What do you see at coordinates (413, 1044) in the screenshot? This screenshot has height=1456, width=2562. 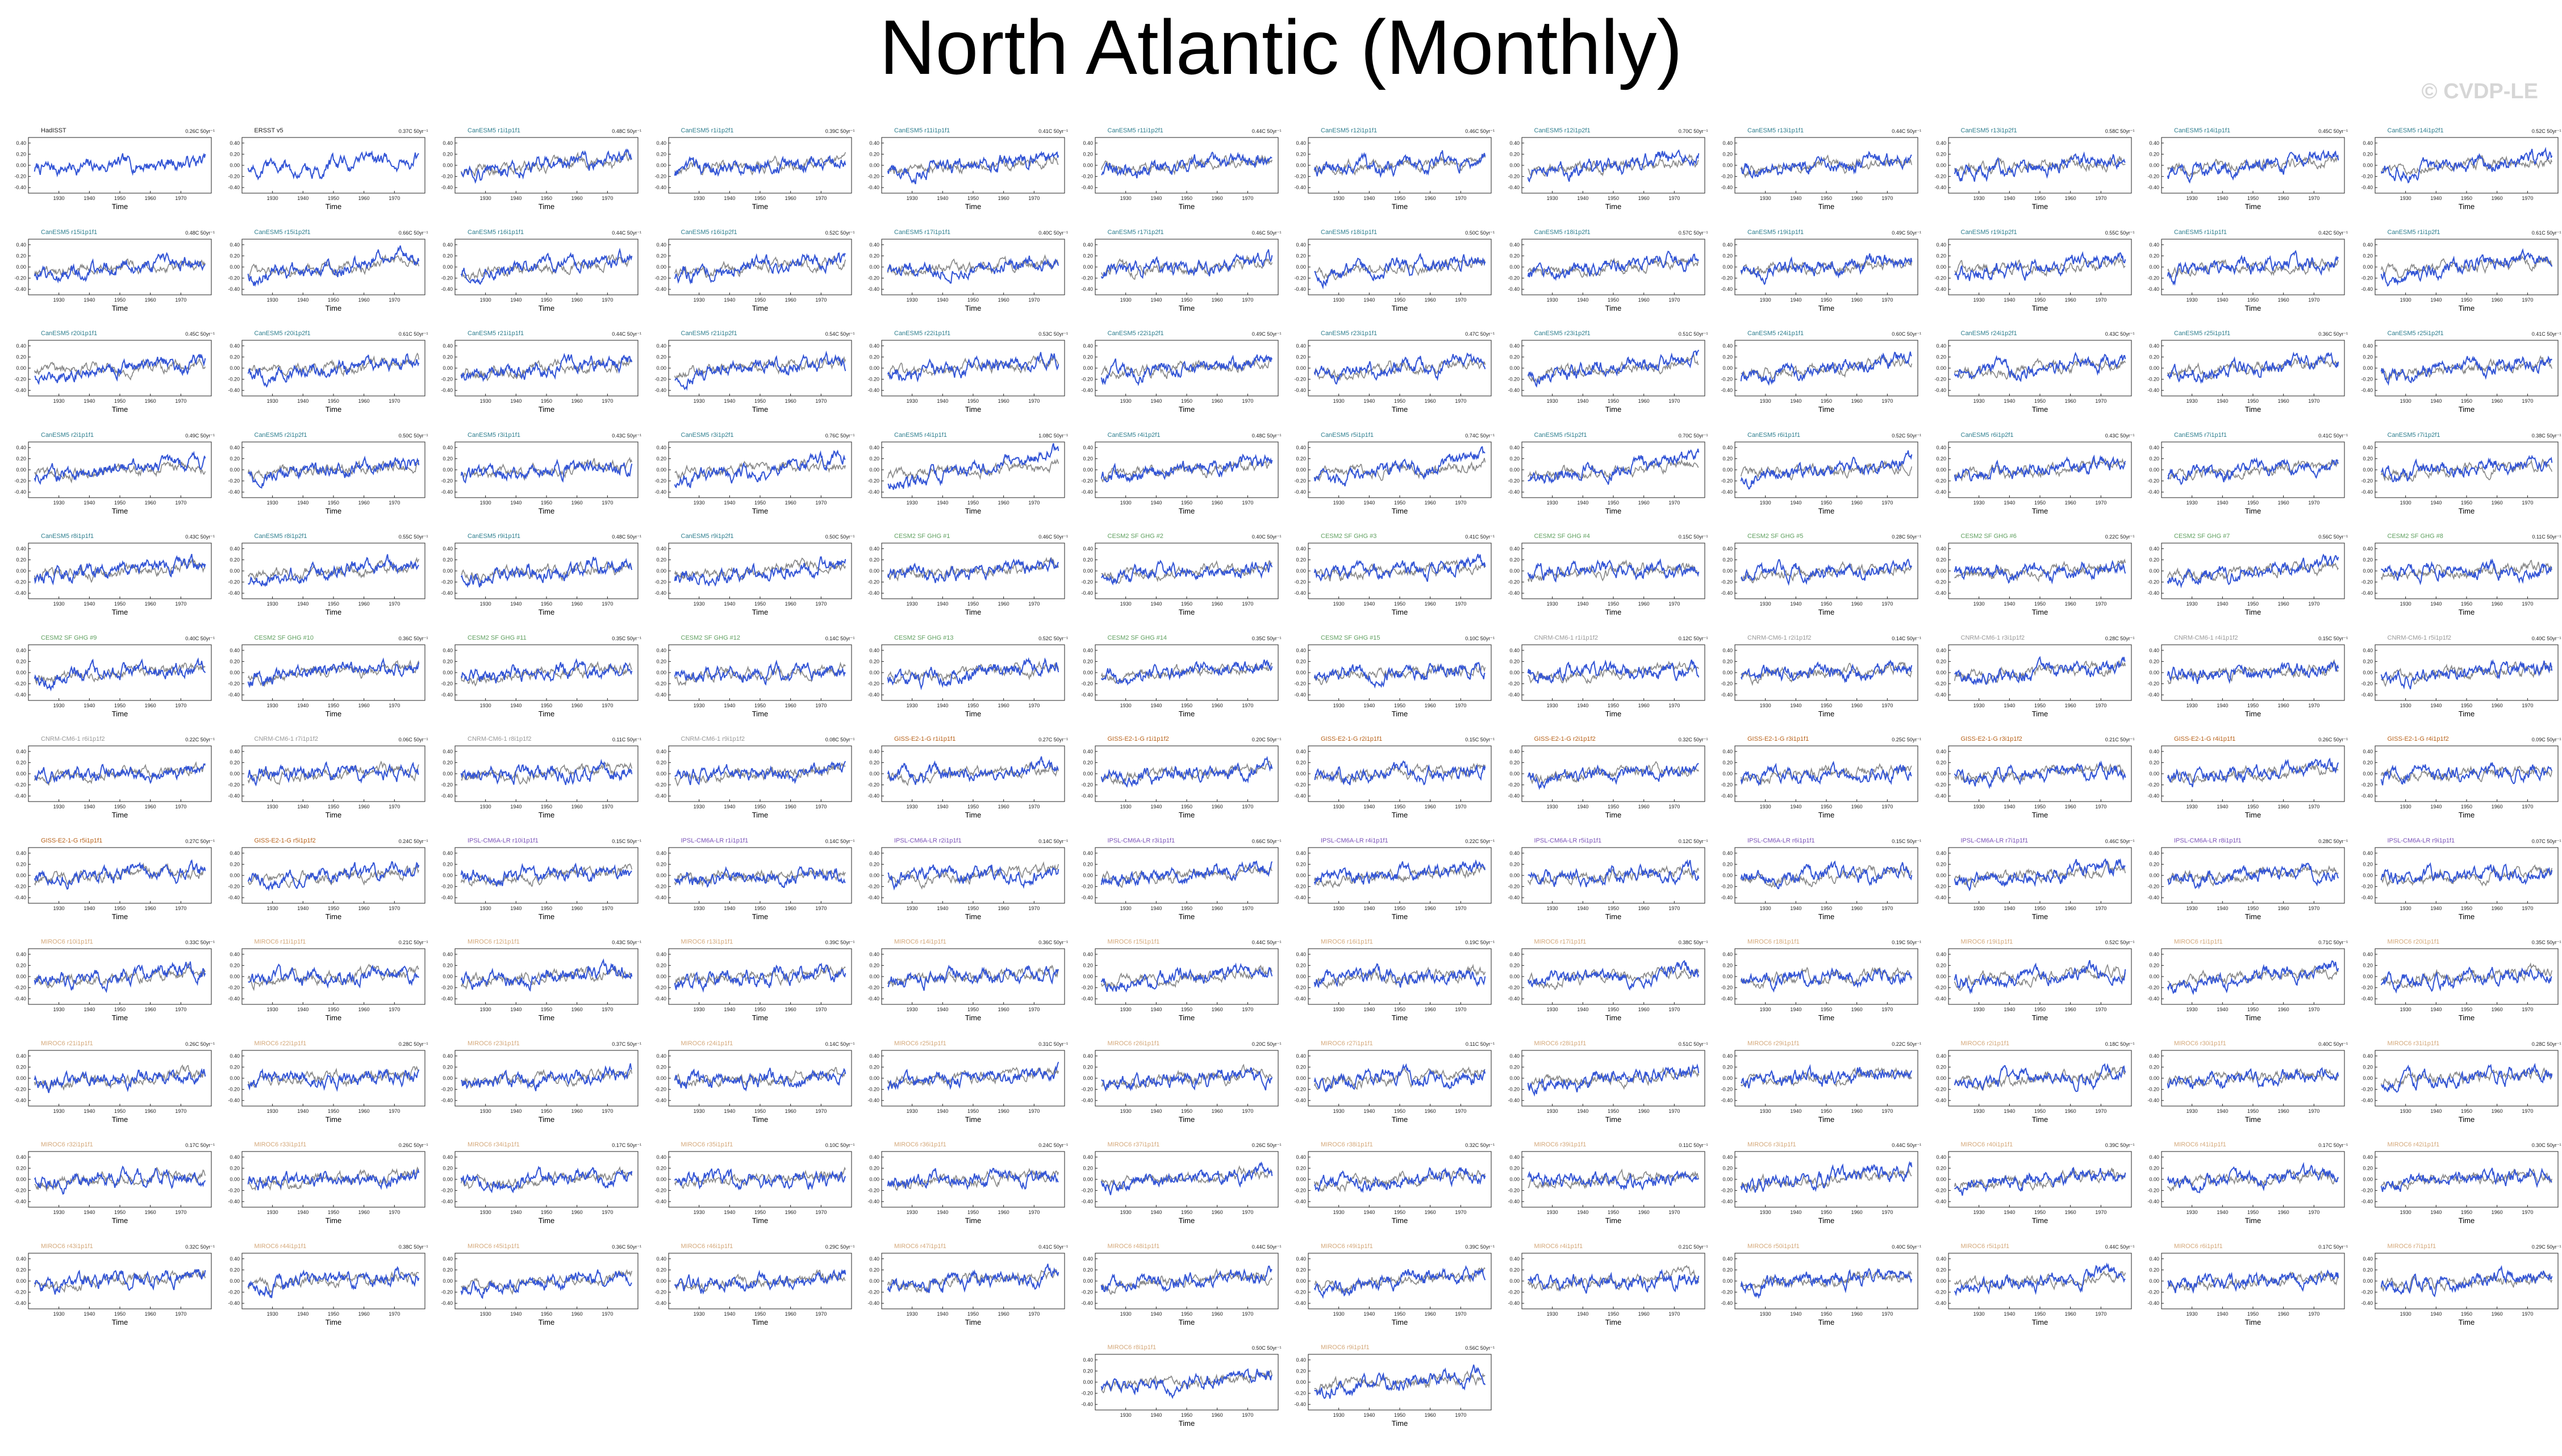 I see `panel-trend-label: 0.28C 50yr⁻¹` at bounding box center [413, 1044].